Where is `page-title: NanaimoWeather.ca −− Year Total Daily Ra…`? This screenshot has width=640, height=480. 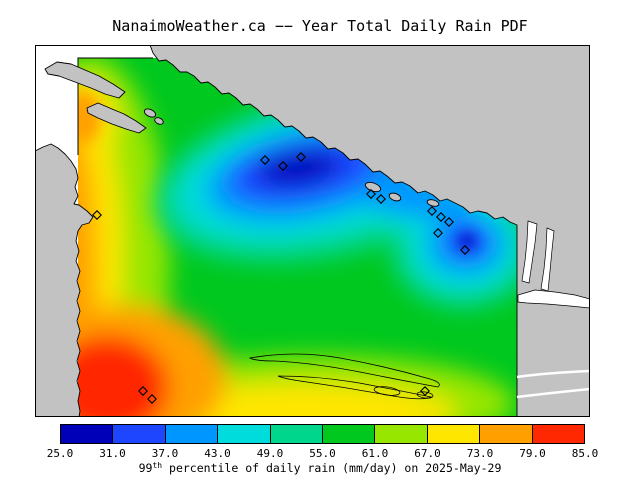
page-title: NanaimoWeather.ca −− Year Total Daily Ra… is located at coordinates (320, 26).